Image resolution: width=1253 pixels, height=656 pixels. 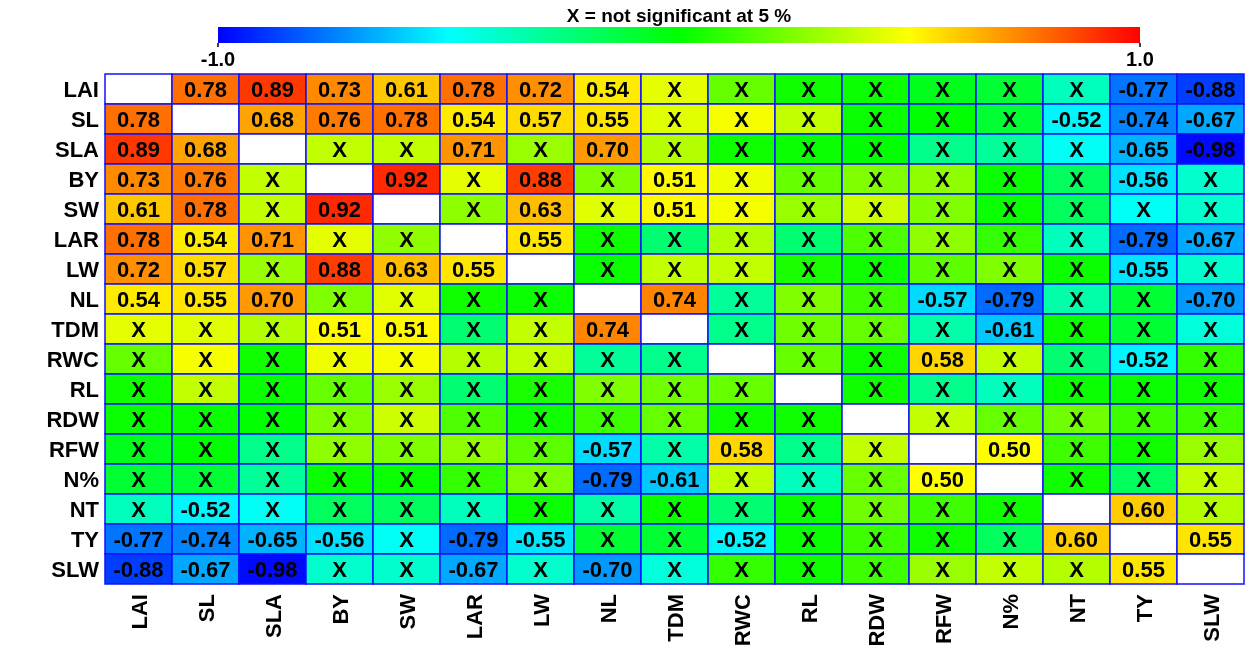 What do you see at coordinates (272, 89) in the screenshot?
I see `data-label: 0.89` at bounding box center [272, 89].